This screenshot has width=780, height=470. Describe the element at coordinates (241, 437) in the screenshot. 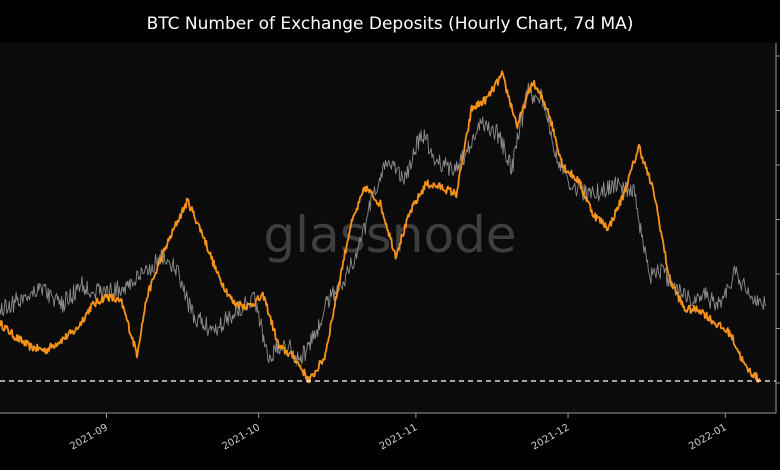

I see `x-tick-label: 2021-10` at that location.